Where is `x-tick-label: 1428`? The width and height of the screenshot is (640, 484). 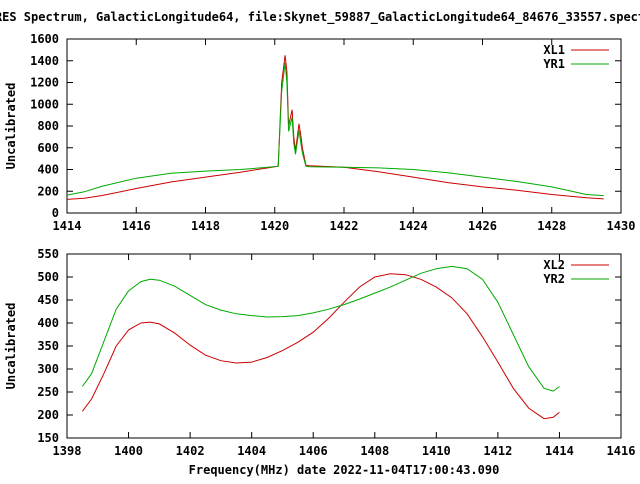
x-tick-label: 1428 is located at coordinates (551, 226).